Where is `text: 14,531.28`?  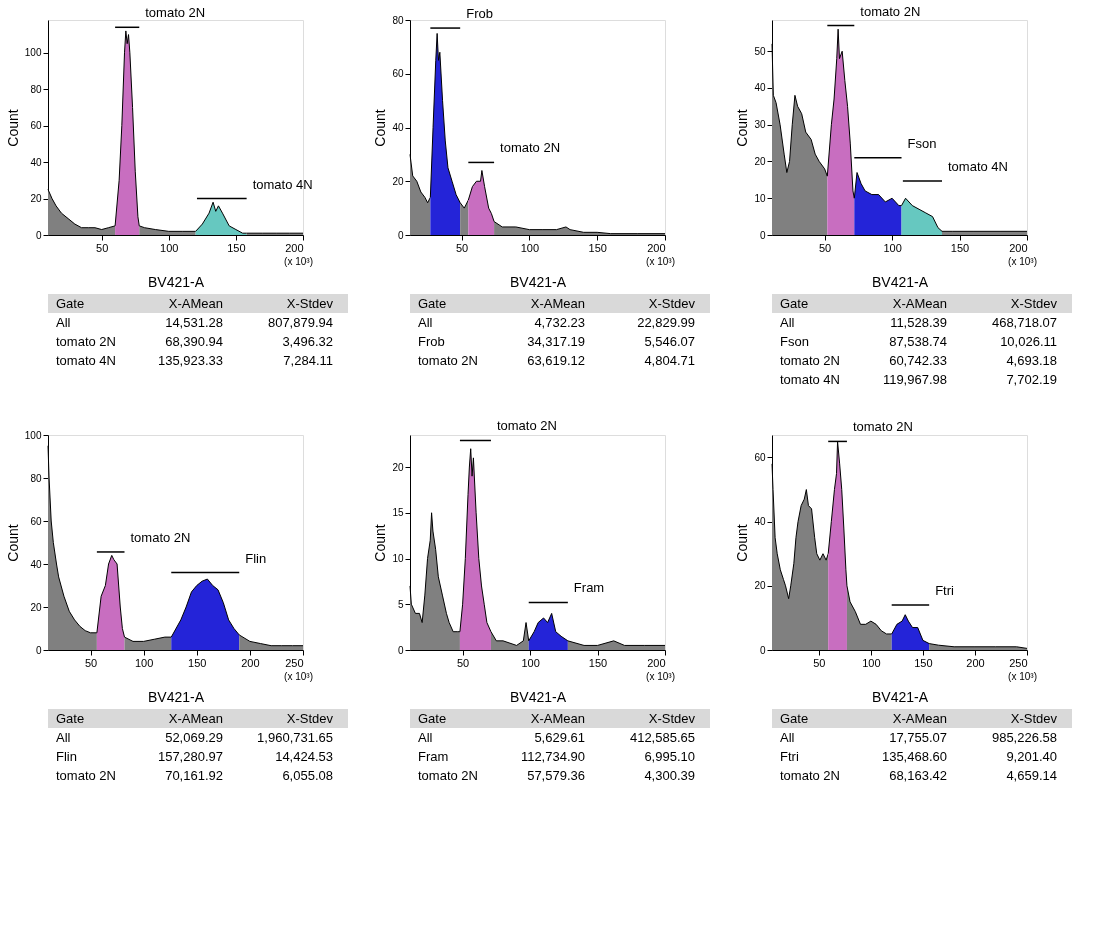 text: 14,531.28 is located at coordinates (194, 322).